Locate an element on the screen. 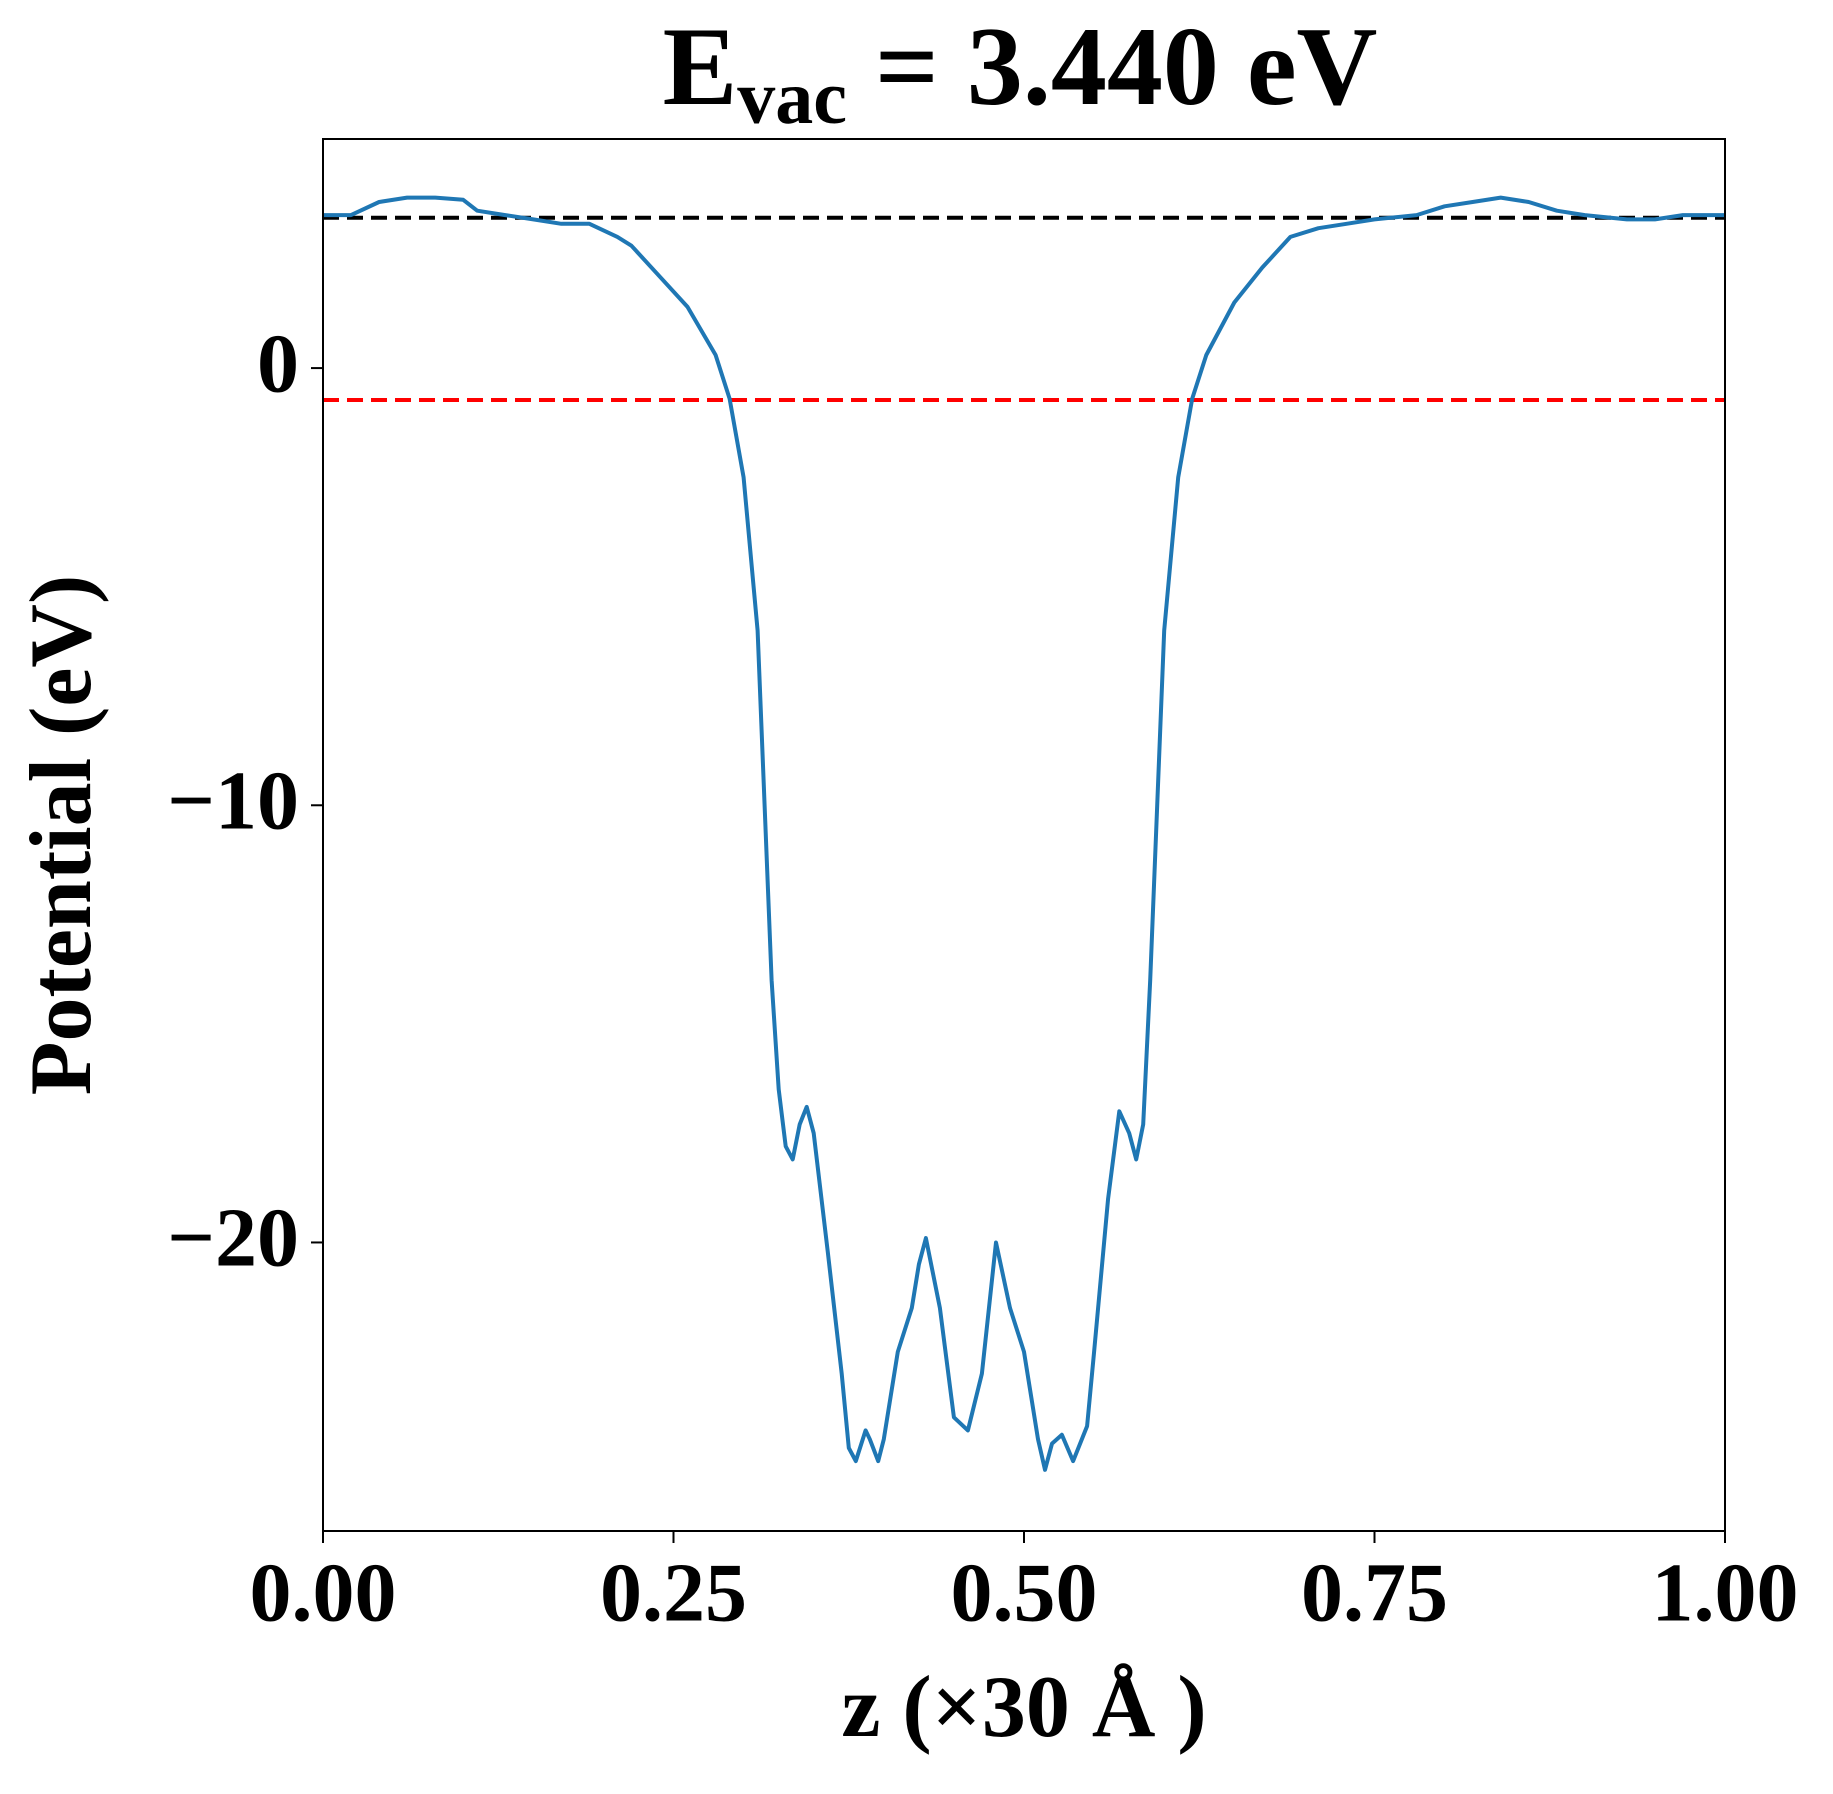  y-tick-label: 0 is located at coordinates (278, 363).